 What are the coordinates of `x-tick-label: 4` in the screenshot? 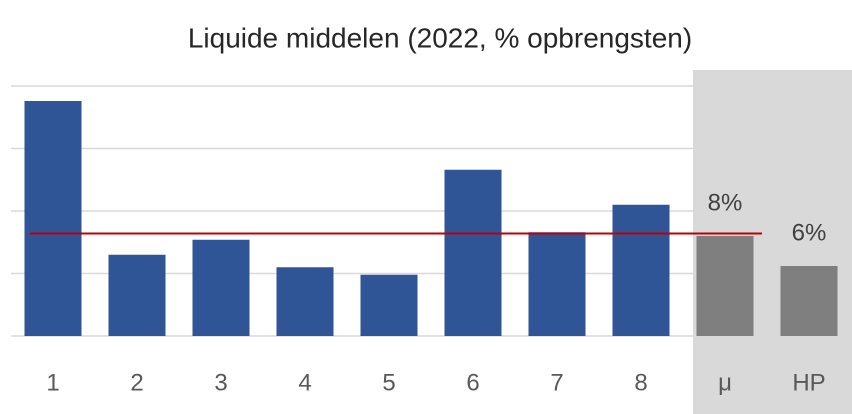 It's located at (304, 382).